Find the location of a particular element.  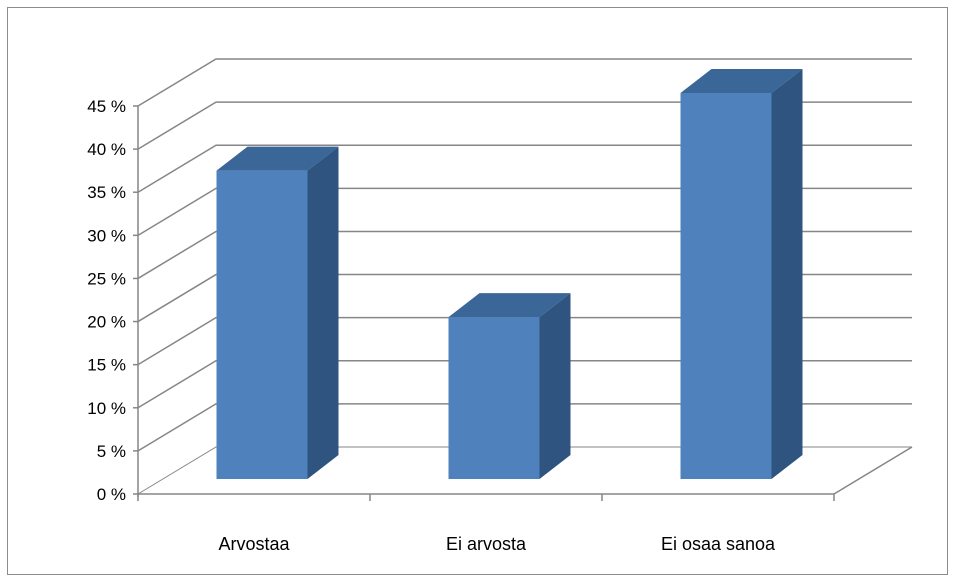

y-tick-label: 45 % is located at coordinates (106, 106).